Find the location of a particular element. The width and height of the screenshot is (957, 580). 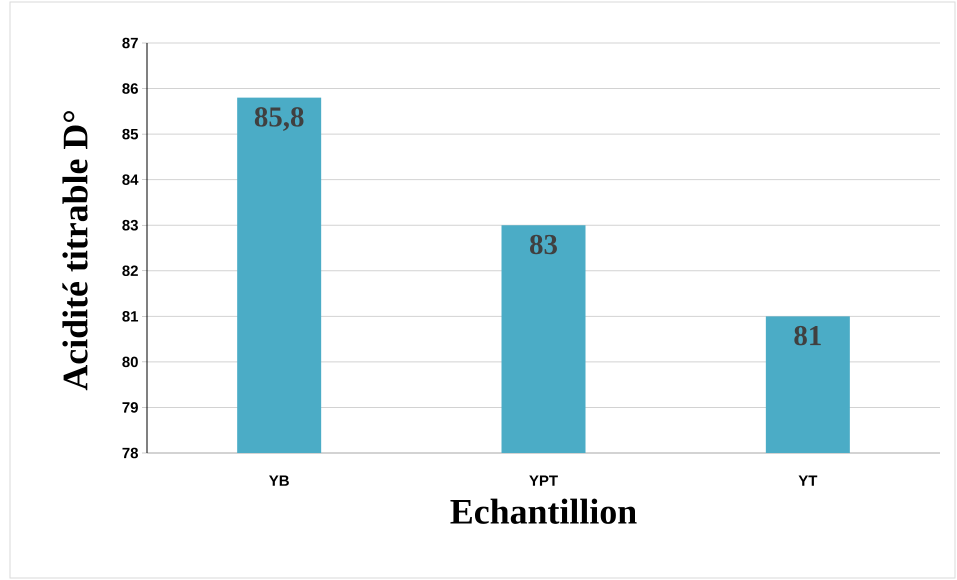

y-tick-label: 85 is located at coordinates (130, 134).